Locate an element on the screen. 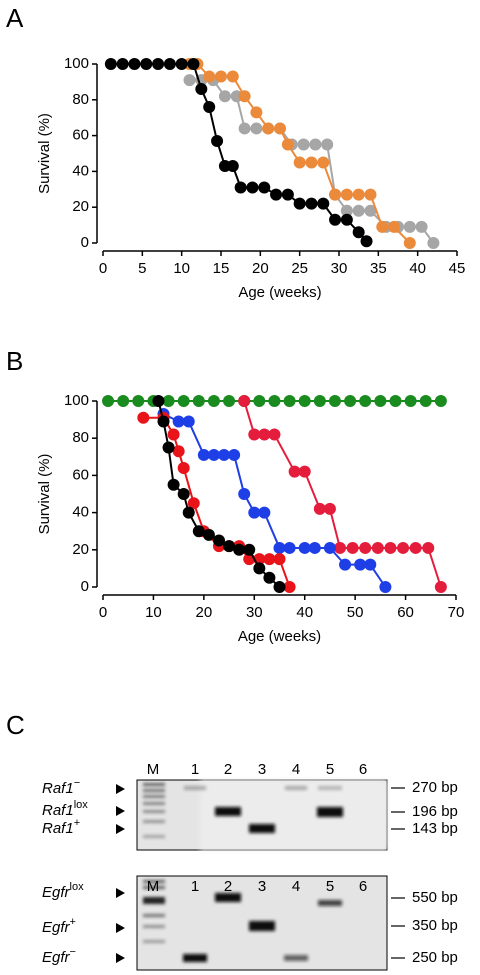  allele: lox is located at coordinates (81, 805).